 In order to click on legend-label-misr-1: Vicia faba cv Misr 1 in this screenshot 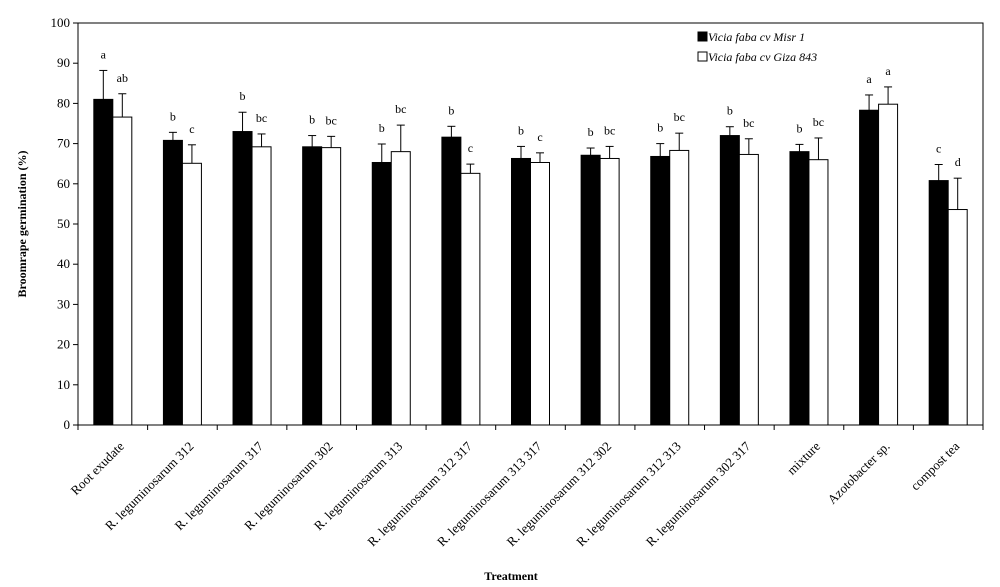, I will do `click(756, 37)`.